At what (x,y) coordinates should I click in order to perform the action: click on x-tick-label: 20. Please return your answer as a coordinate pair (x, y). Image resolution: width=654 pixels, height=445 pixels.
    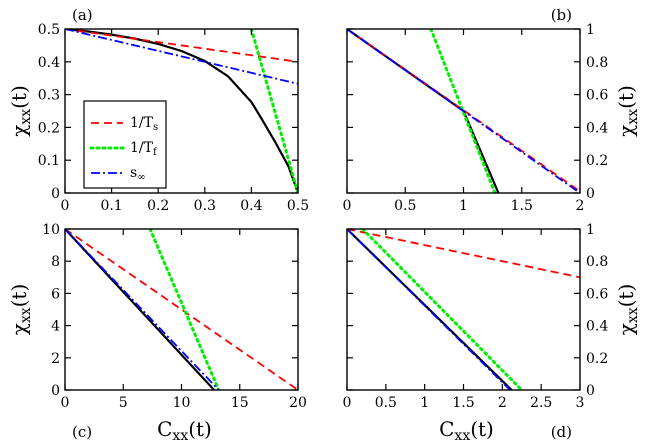
    Looking at the image, I should click on (298, 403).